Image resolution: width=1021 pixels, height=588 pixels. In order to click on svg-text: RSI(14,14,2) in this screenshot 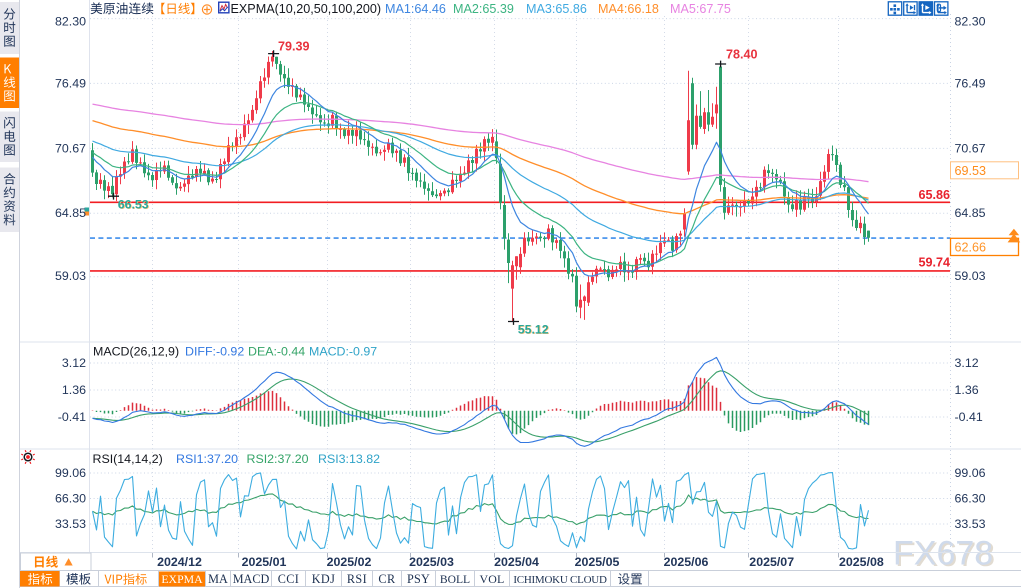, I will do `click(128, 459)`.